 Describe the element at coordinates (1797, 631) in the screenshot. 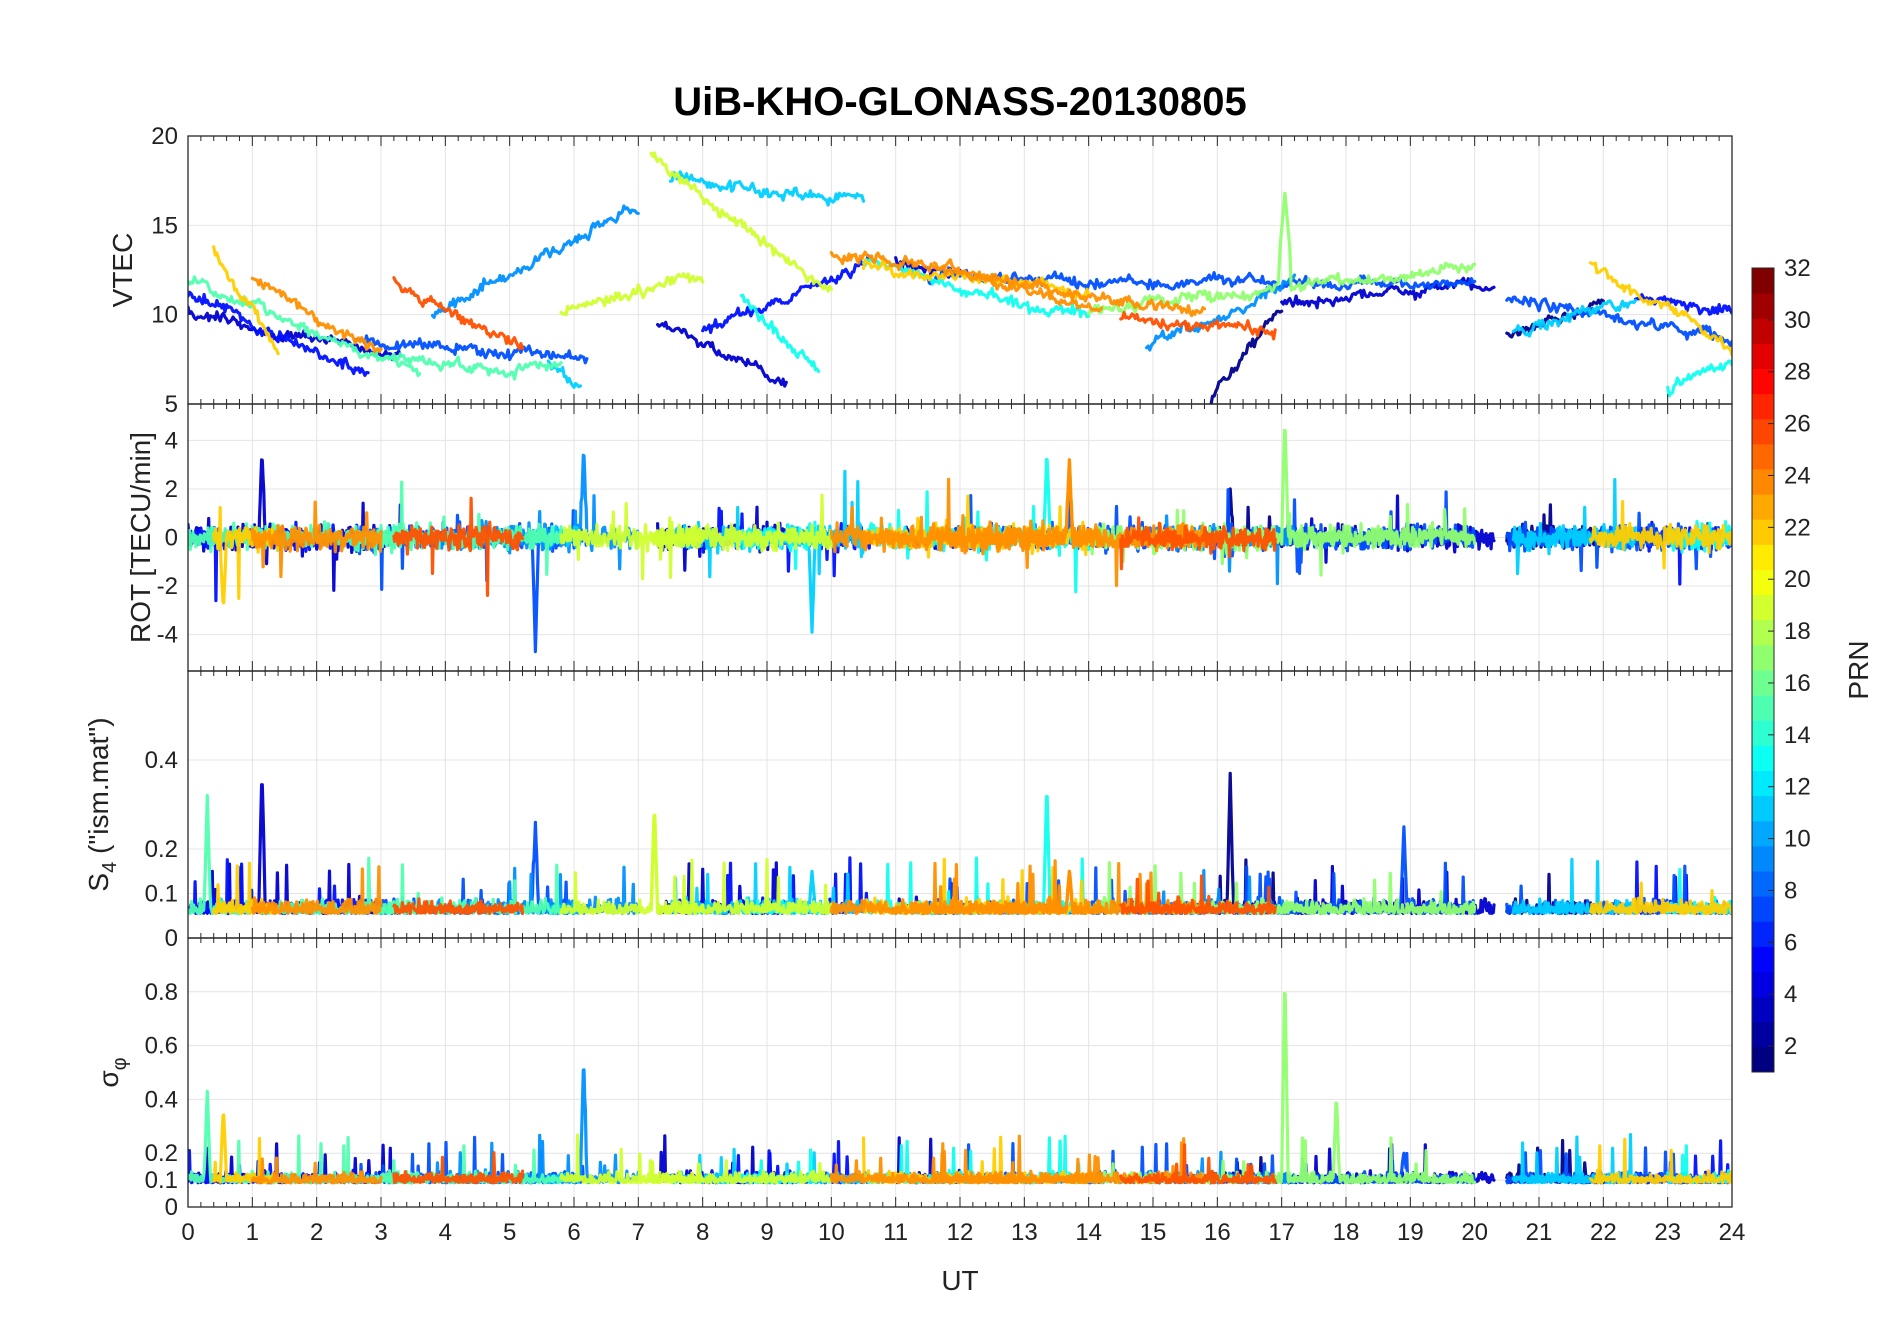

I see `colorbar-tick-label: 18` at that location.